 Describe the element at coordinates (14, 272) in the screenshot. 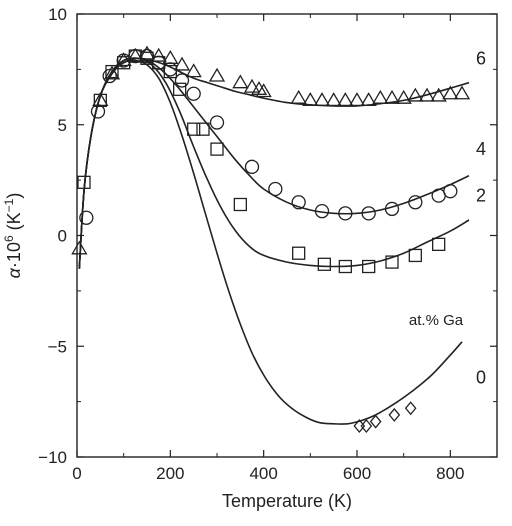

I see `y-axis-title-symbol: α` at that location.